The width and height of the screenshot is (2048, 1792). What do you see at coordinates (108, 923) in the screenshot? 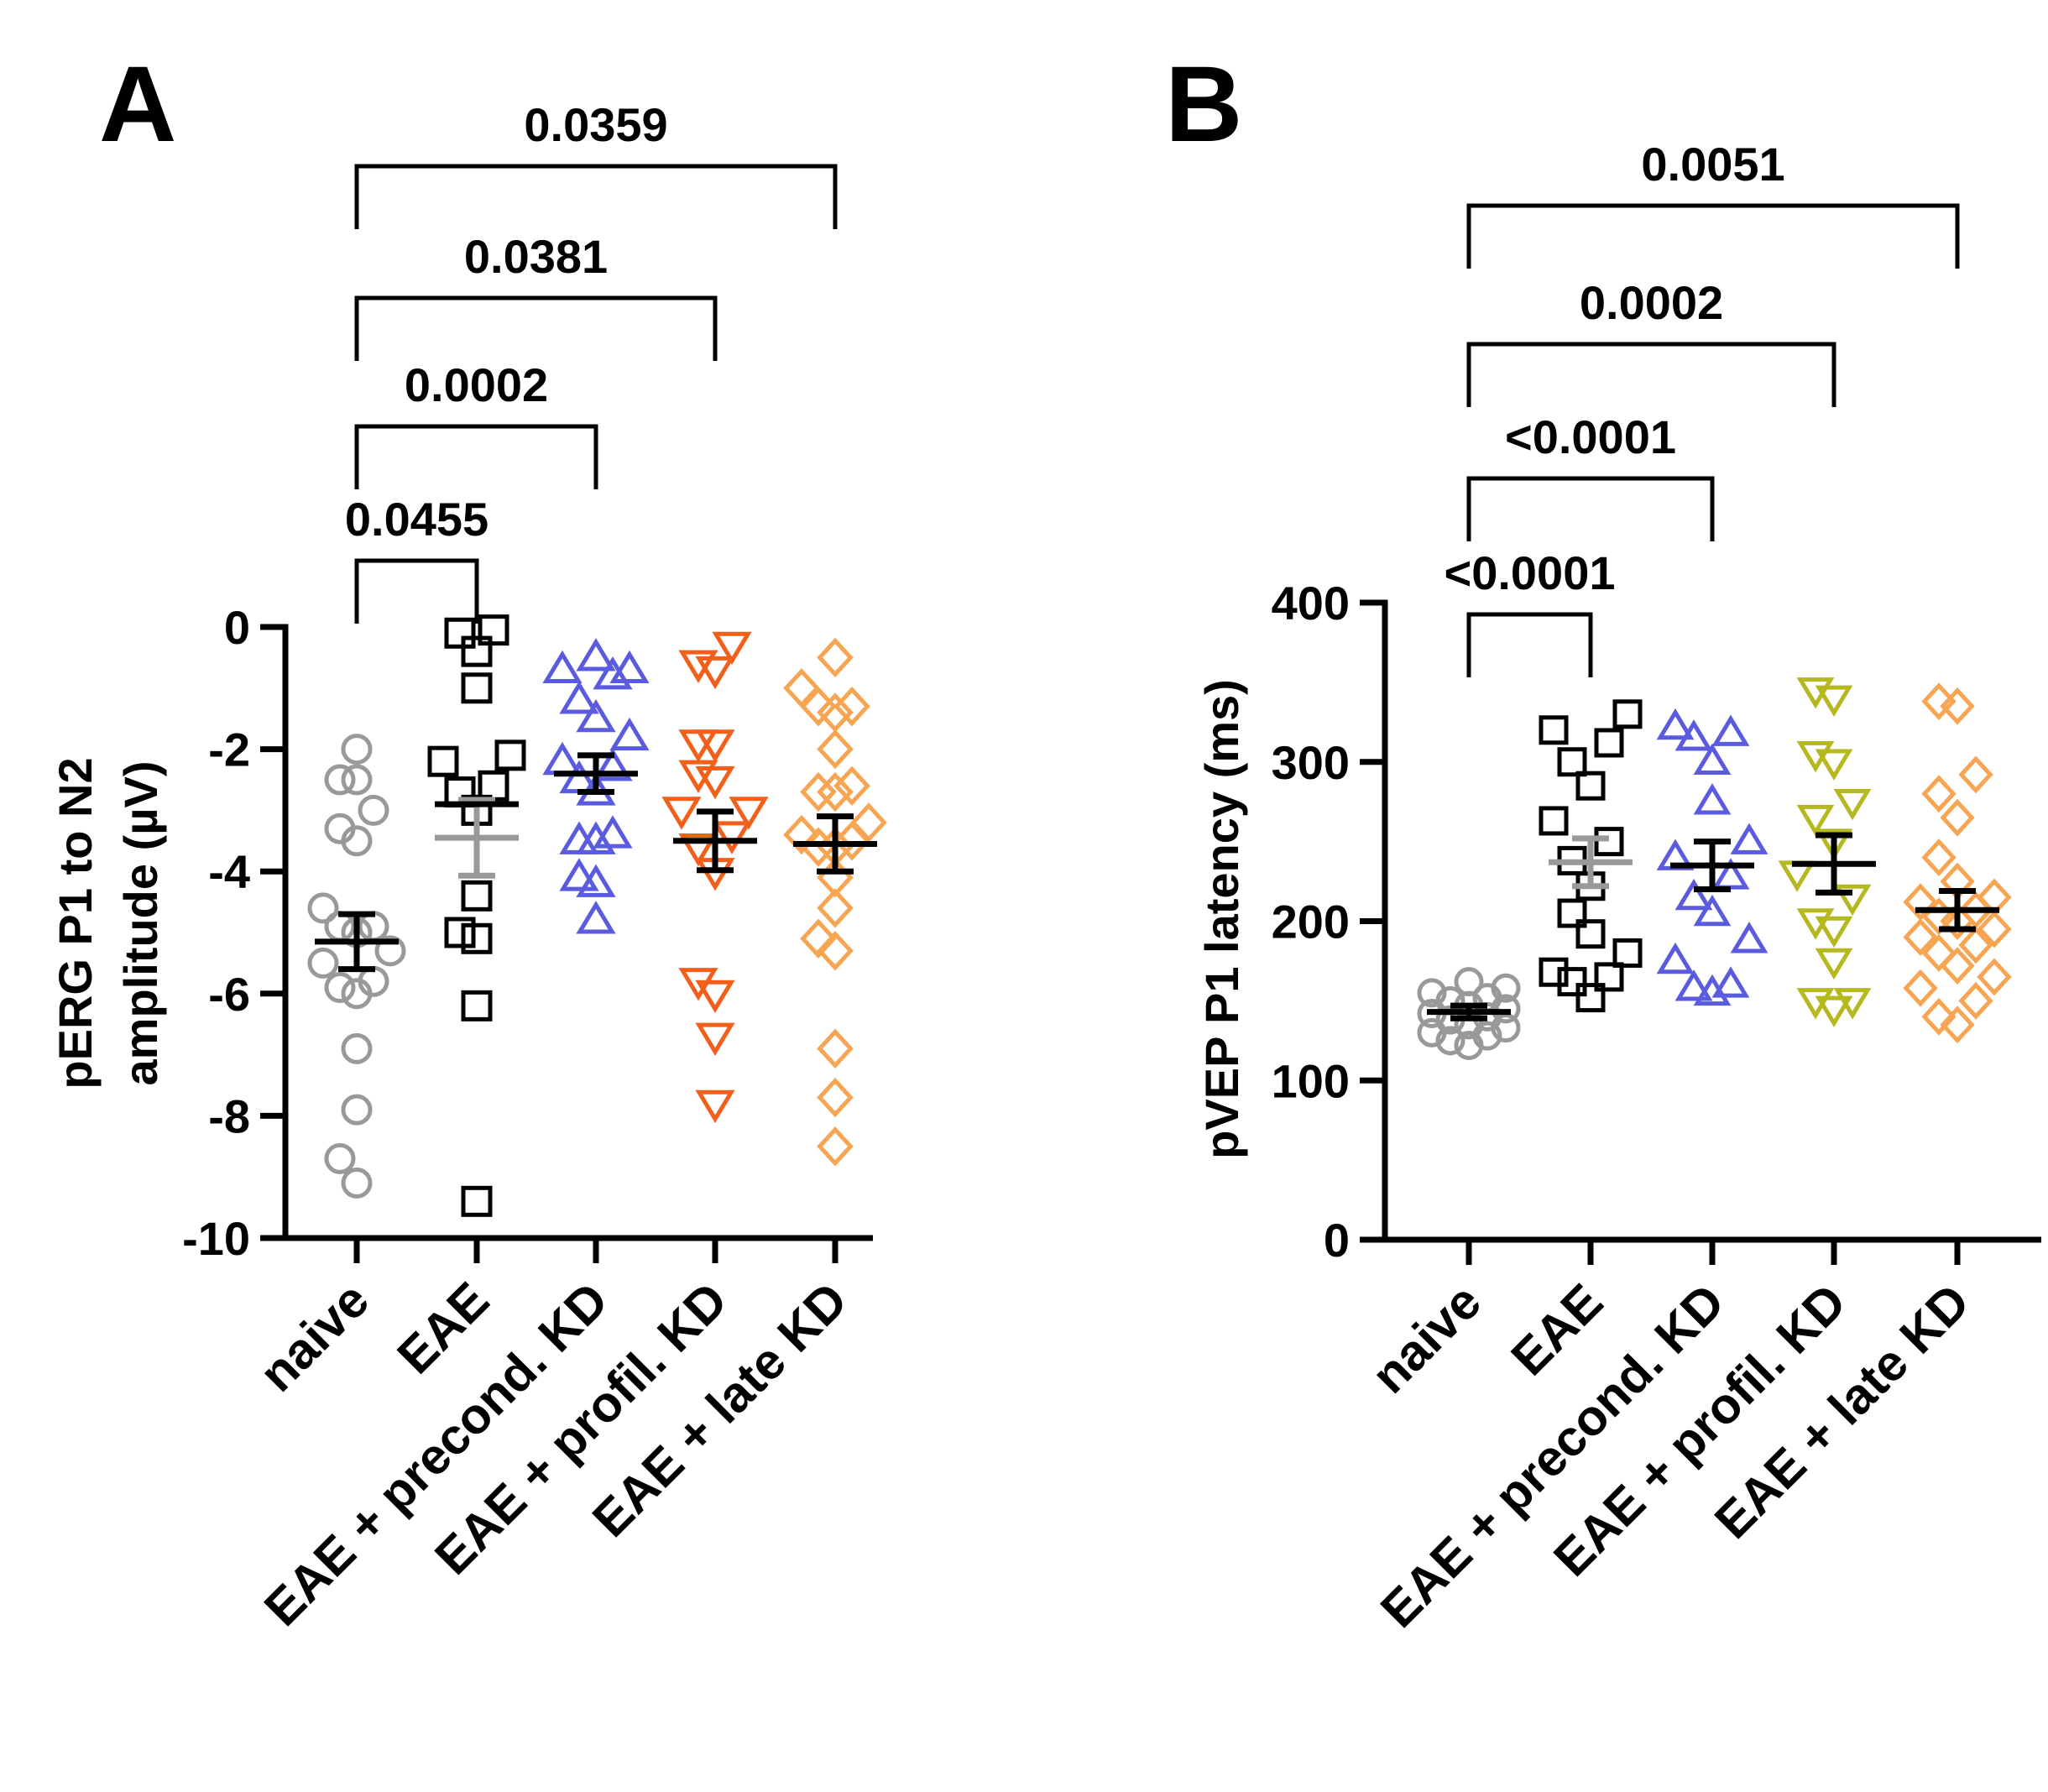
I see `y-axis-title: pERG P1 to N2 amplitude (µV)` at bounding box center [108, 923].